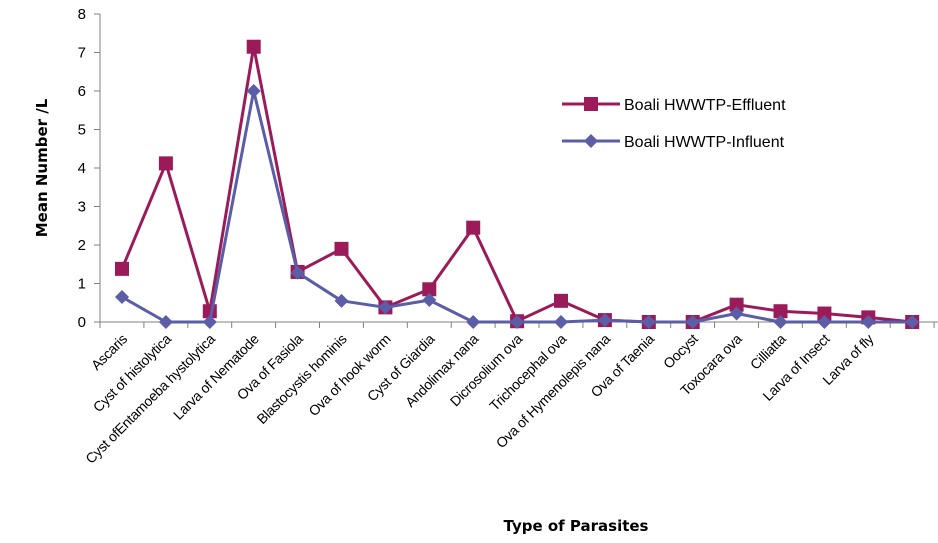 This screenshot has width=938, height=543. I want to click on y-axis-title: Mean Number /L, so click(42, 167).